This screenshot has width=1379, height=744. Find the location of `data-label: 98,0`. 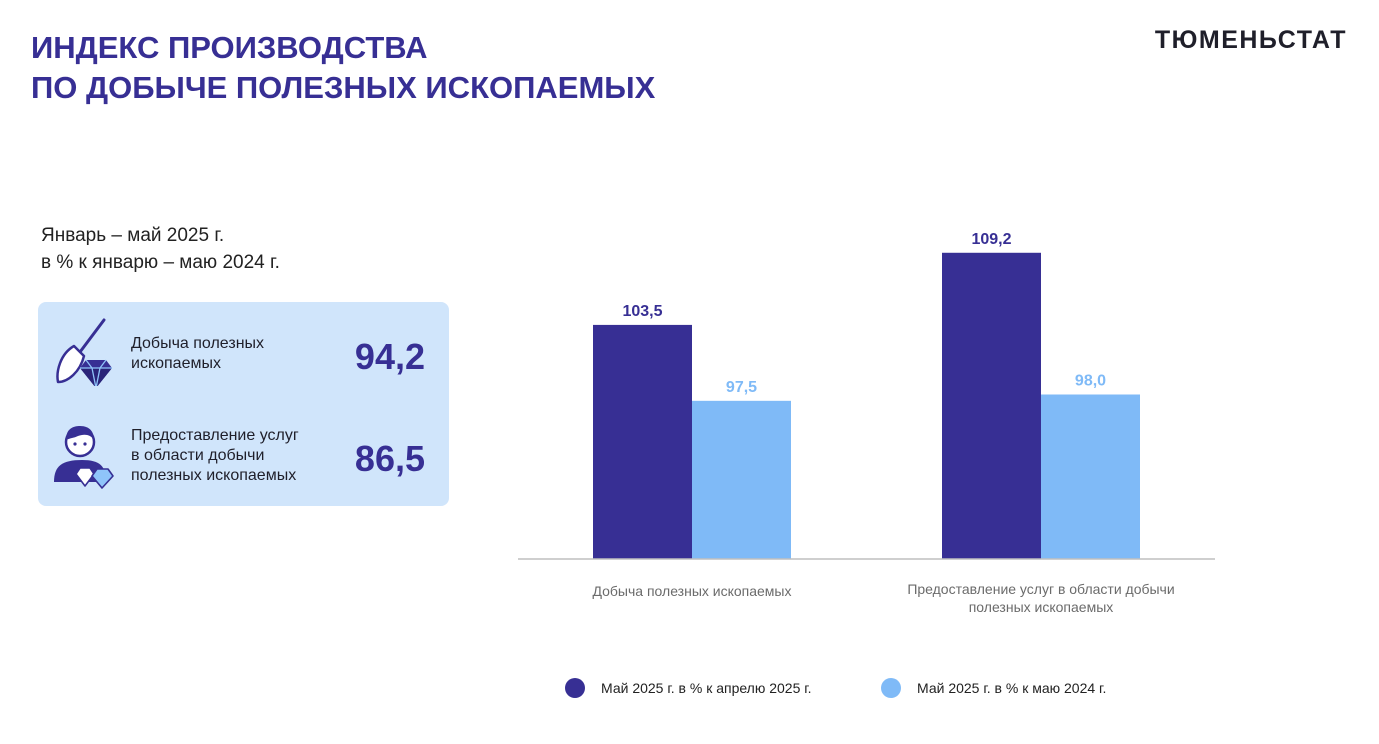

data-label: 98,0 is located at coordinates (1090, 381).